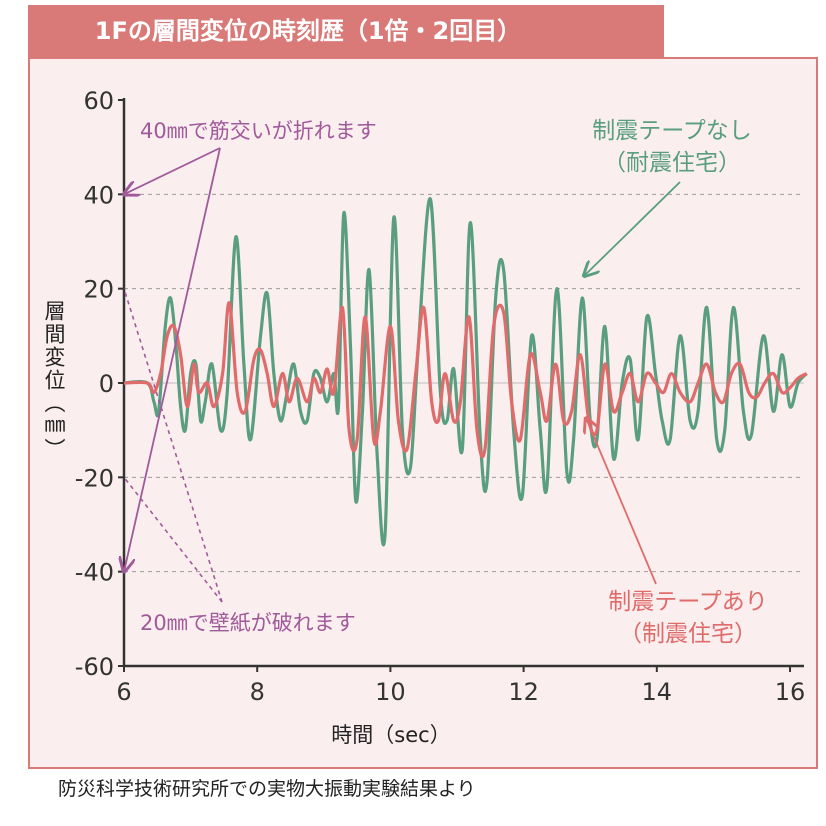 The height and width of the screenshot is (826, 826). Describe the element at coordinates (621, 501) in the screenshot. I see `arrow-with-tape` at that location.